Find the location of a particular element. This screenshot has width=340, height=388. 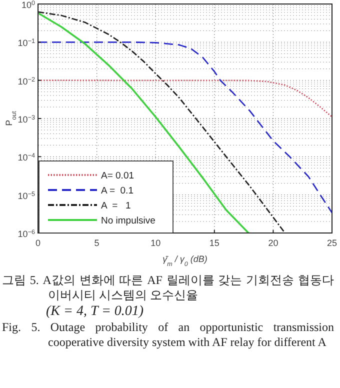

x-axis-title: γ̄$_{m}$ / γ$_{0}$ (dB) is located at coordinates (185, 261).